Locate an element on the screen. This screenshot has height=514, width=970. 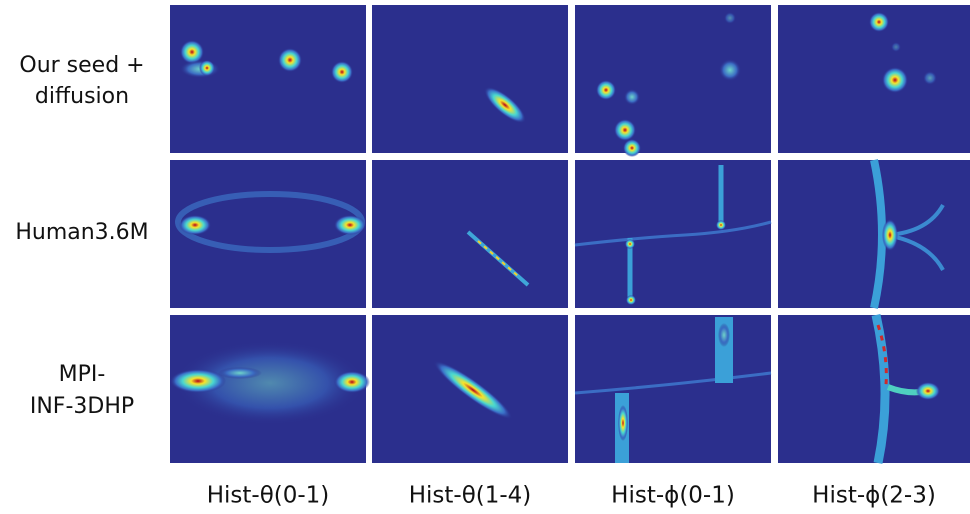
column-label: Hist-ϕ(2-3) is located at coordinates (874, 496).